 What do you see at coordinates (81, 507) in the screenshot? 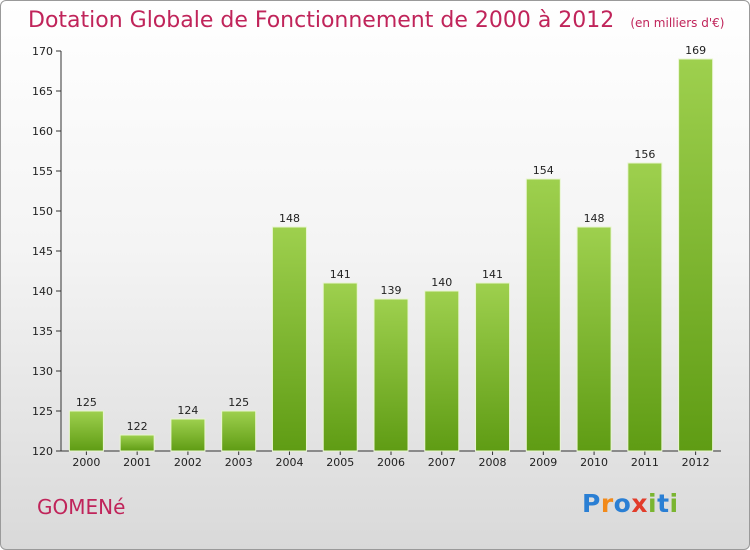
I see `commune-name: GOMENé` at bounding box center [81, 507].